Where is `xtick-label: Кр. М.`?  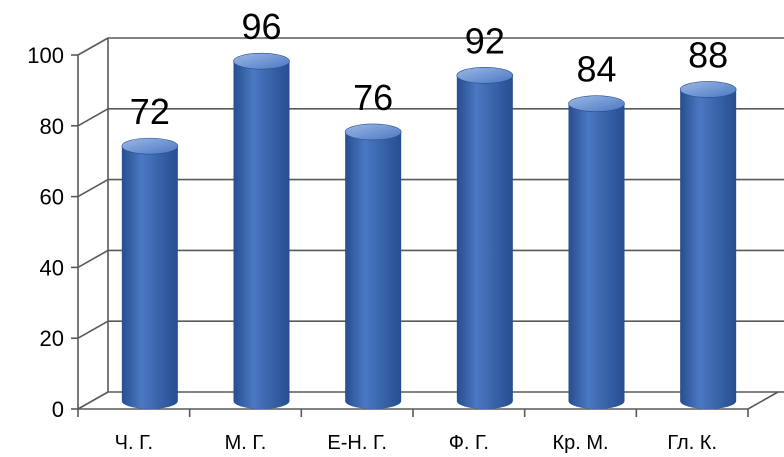 xtick-label: Кр. М. is located at coordinates (580, 443).